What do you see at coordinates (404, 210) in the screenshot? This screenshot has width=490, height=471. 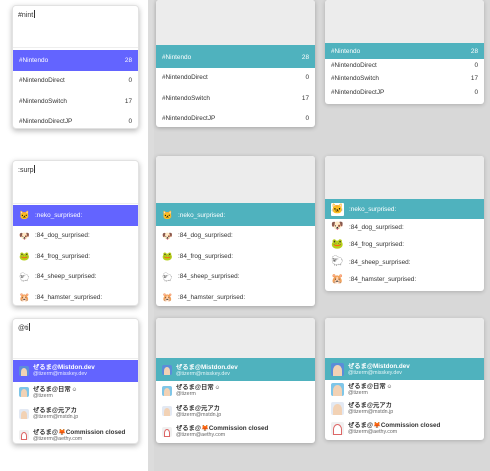 I see `emoji-suggest-item: 🐱 :neko_surprised:` at bounding box center [404, 210].